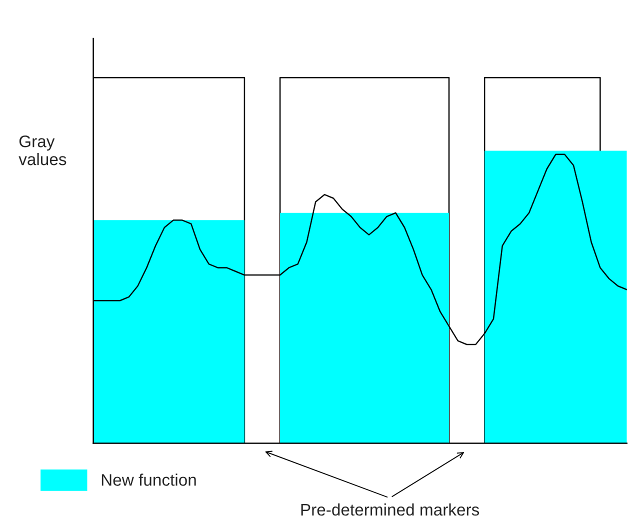 The height and width of the screenshot is (527, 639). I want to click on legend-label: New function, so click(149, 480).